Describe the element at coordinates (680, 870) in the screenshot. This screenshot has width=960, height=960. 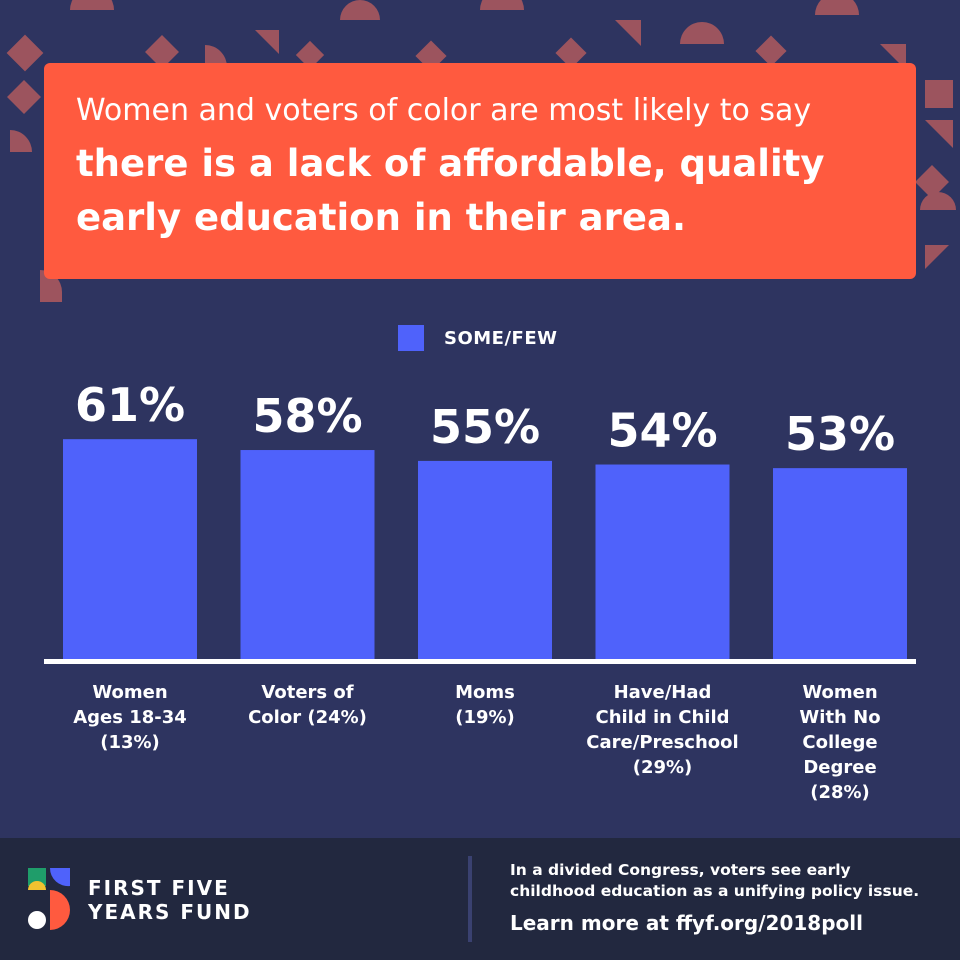
I see `blurb-line-1: In a divided Congress, voters see early` at that location.